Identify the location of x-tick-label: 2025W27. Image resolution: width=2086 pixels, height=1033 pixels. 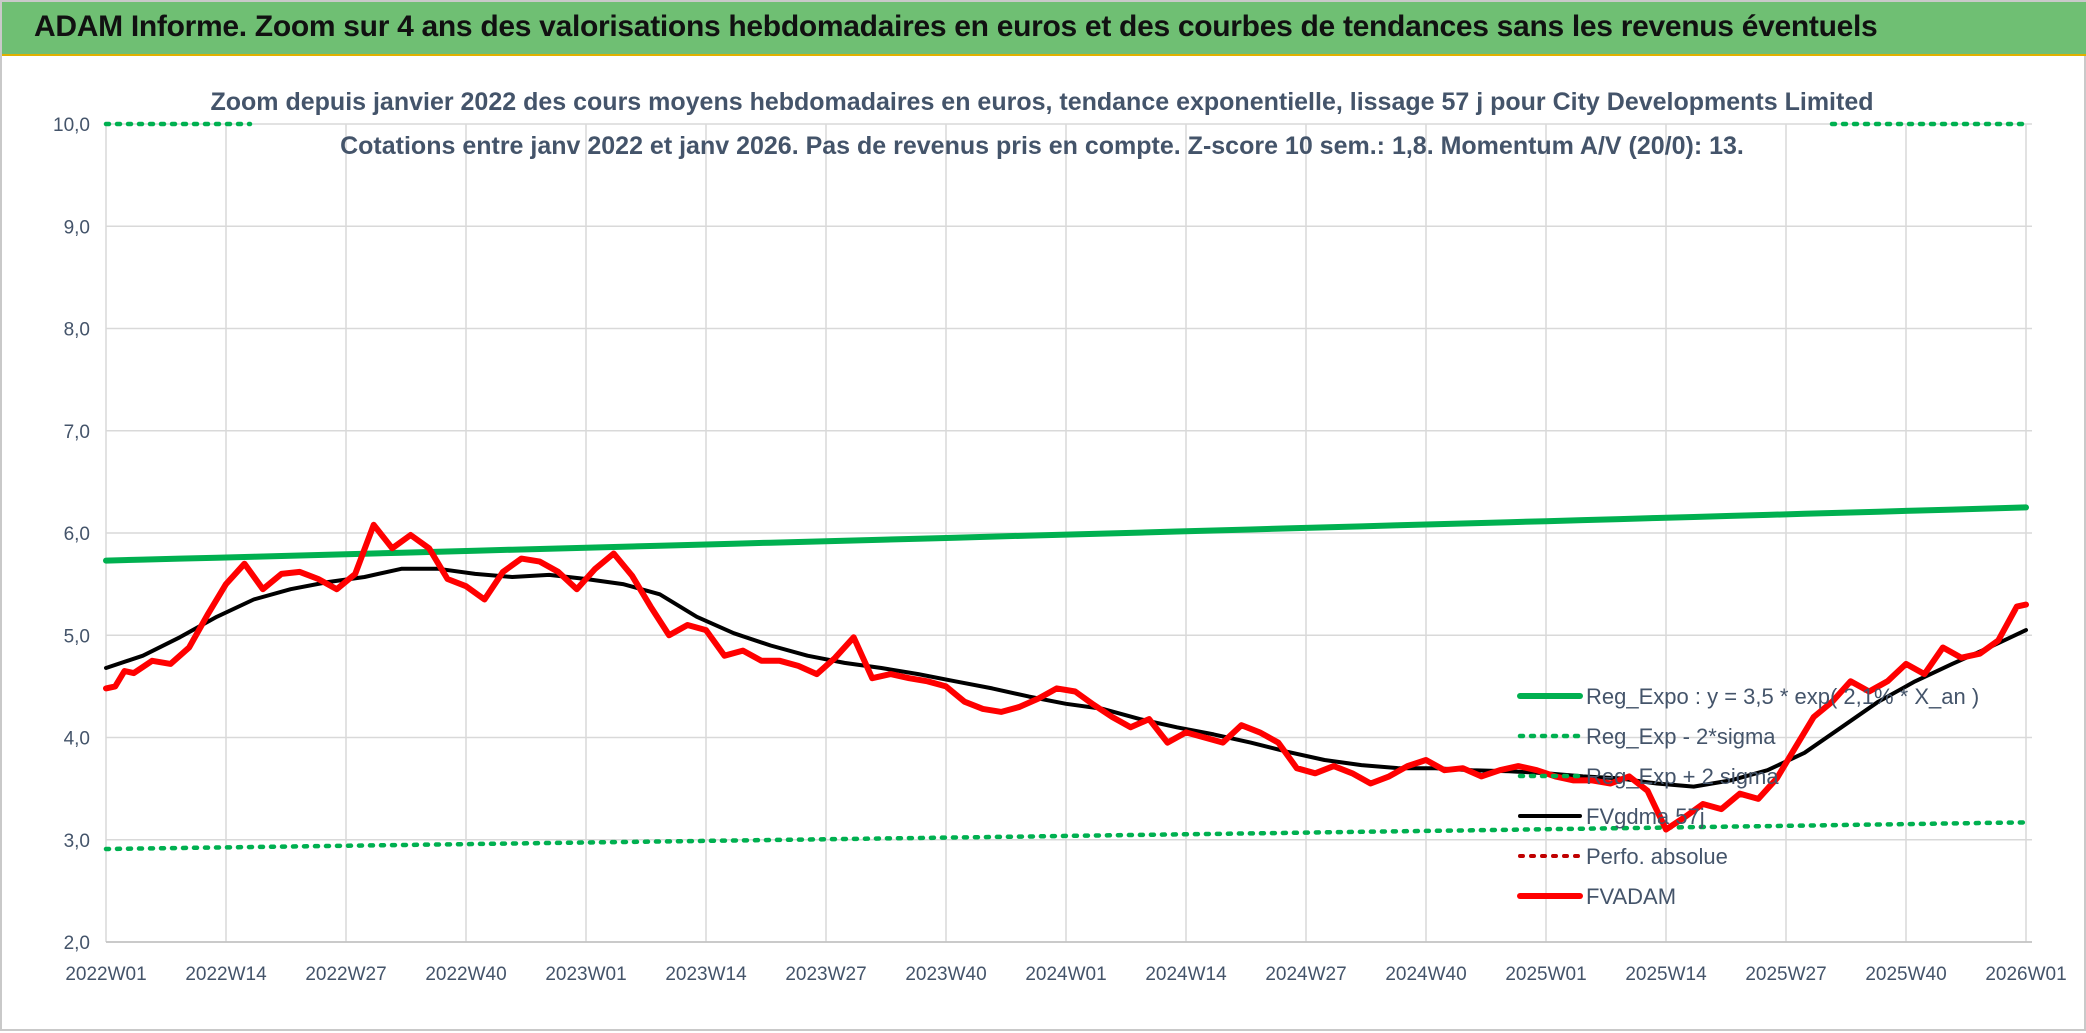
(1785, 974).